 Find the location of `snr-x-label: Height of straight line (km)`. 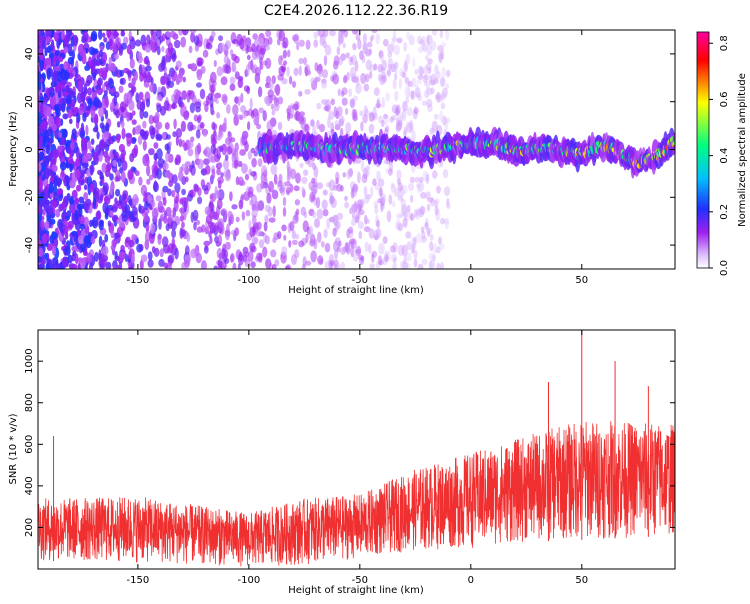

snr-x-label: Height of straight line (km) is located at coordinates (356, 590).